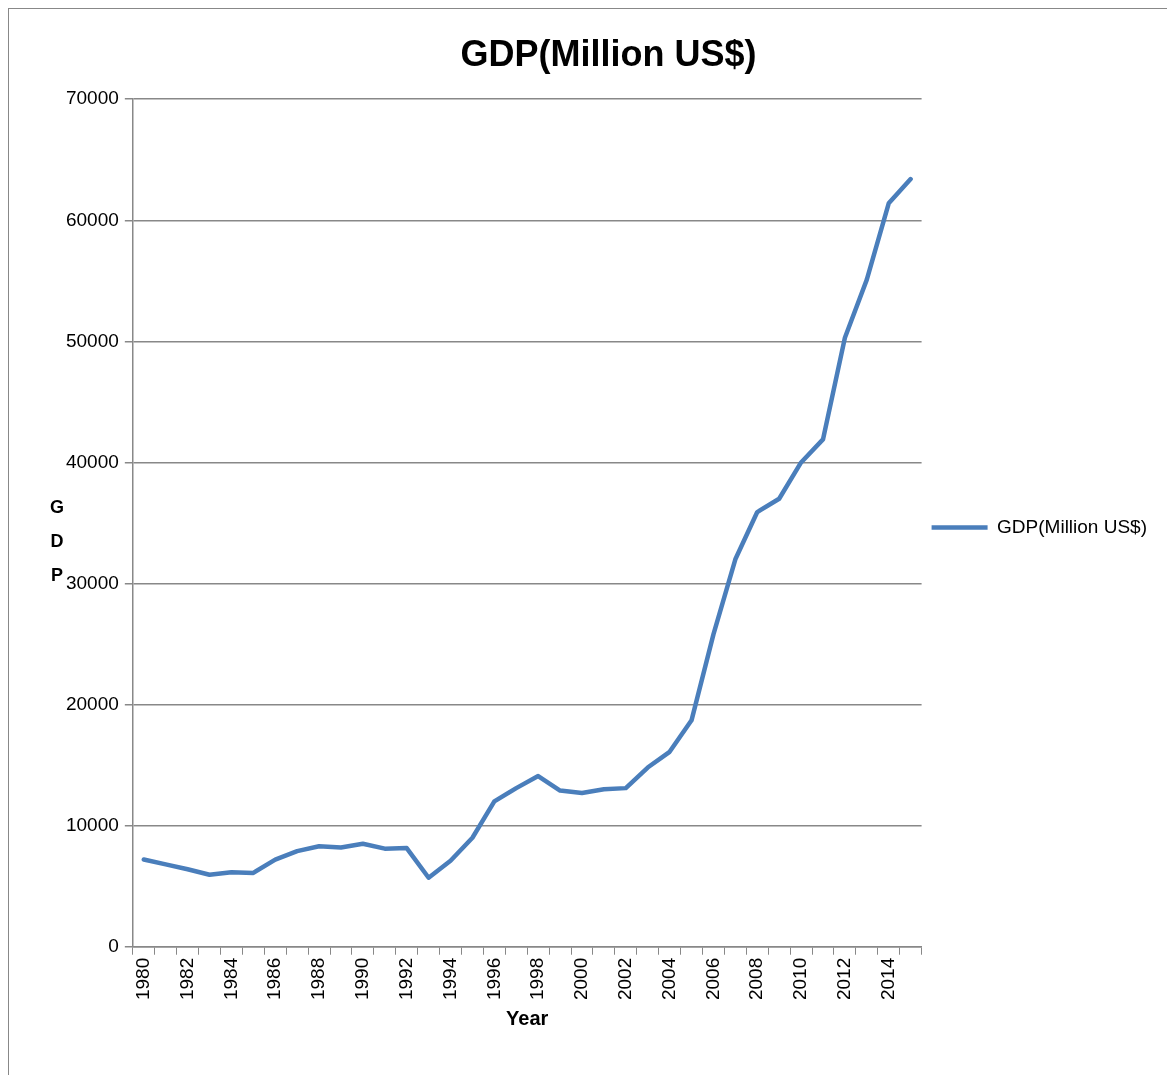  What do you see at coordinates (230, 979) in the screenshot?
I see `x-tick-label: 1984` at bounding box center [230, 979].